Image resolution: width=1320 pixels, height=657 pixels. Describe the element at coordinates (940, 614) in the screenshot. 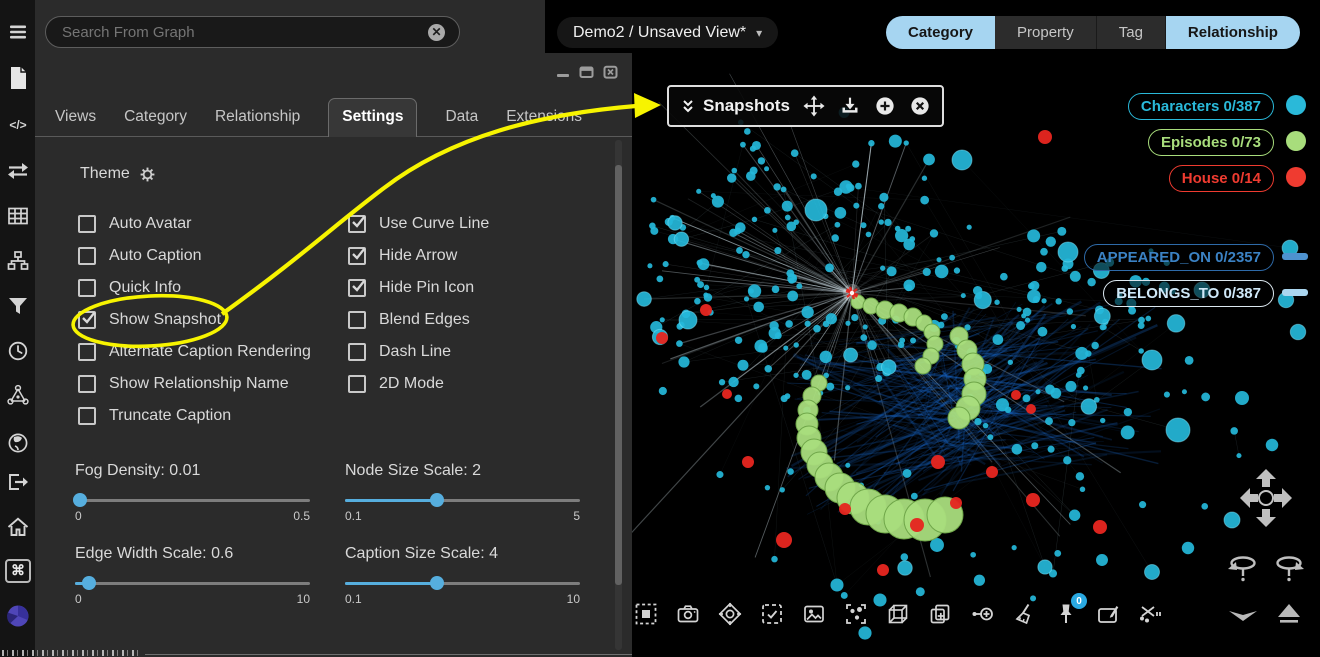

I see `duplicate-add-icon` at that location.